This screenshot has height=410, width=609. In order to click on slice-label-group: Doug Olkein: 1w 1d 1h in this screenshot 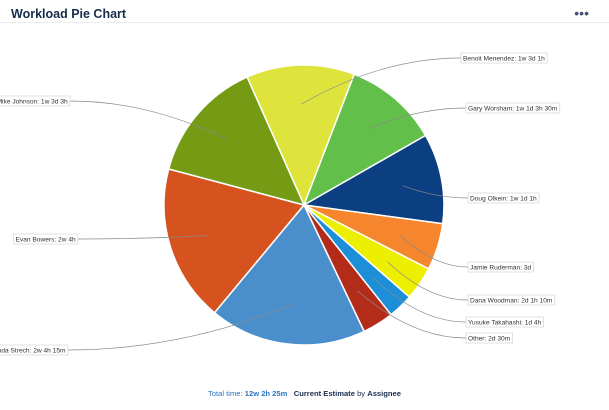, I will do `click(503, 198)`.